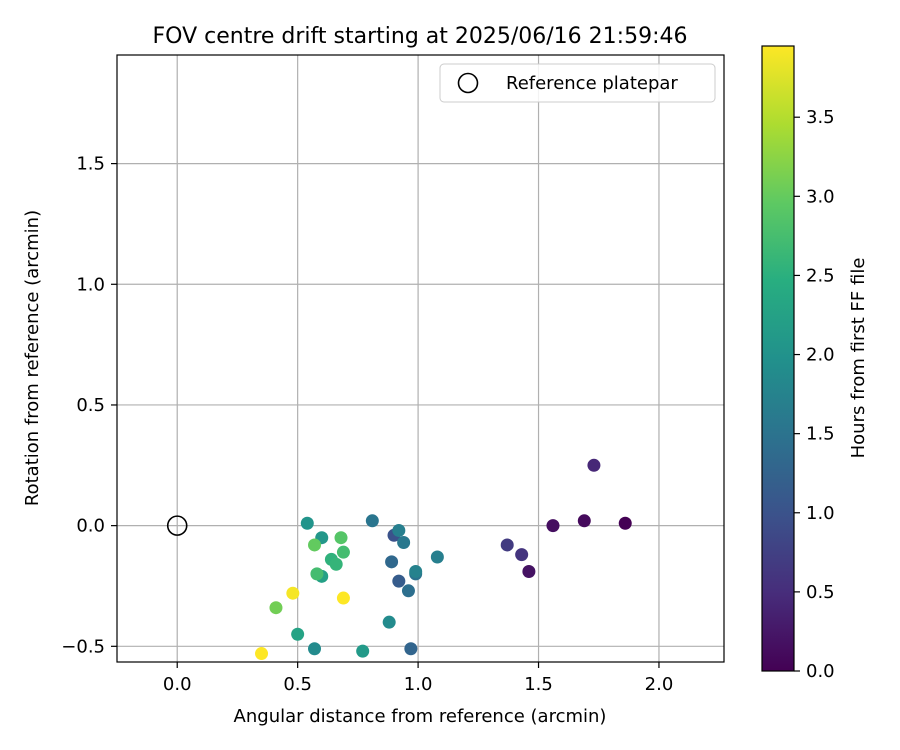 The image size is (900, 750). What do you see at coordinates (820, 275) in the screenshot?
I see `colorbar-tick-label: 2.5` at bounding box center [820, 275].